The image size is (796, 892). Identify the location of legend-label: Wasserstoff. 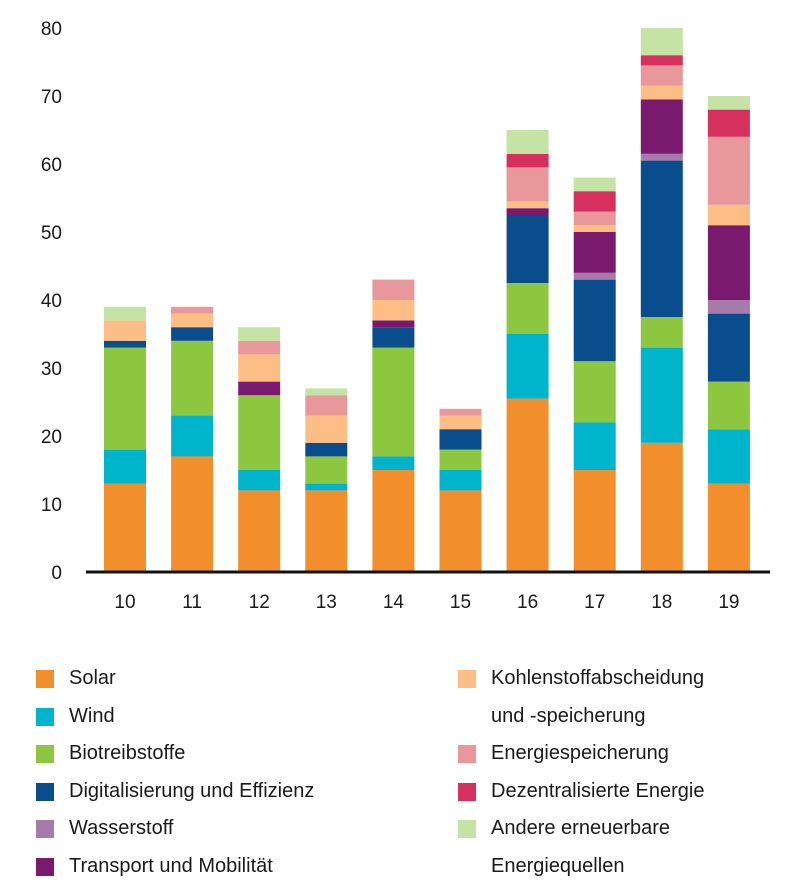
(121, 828).